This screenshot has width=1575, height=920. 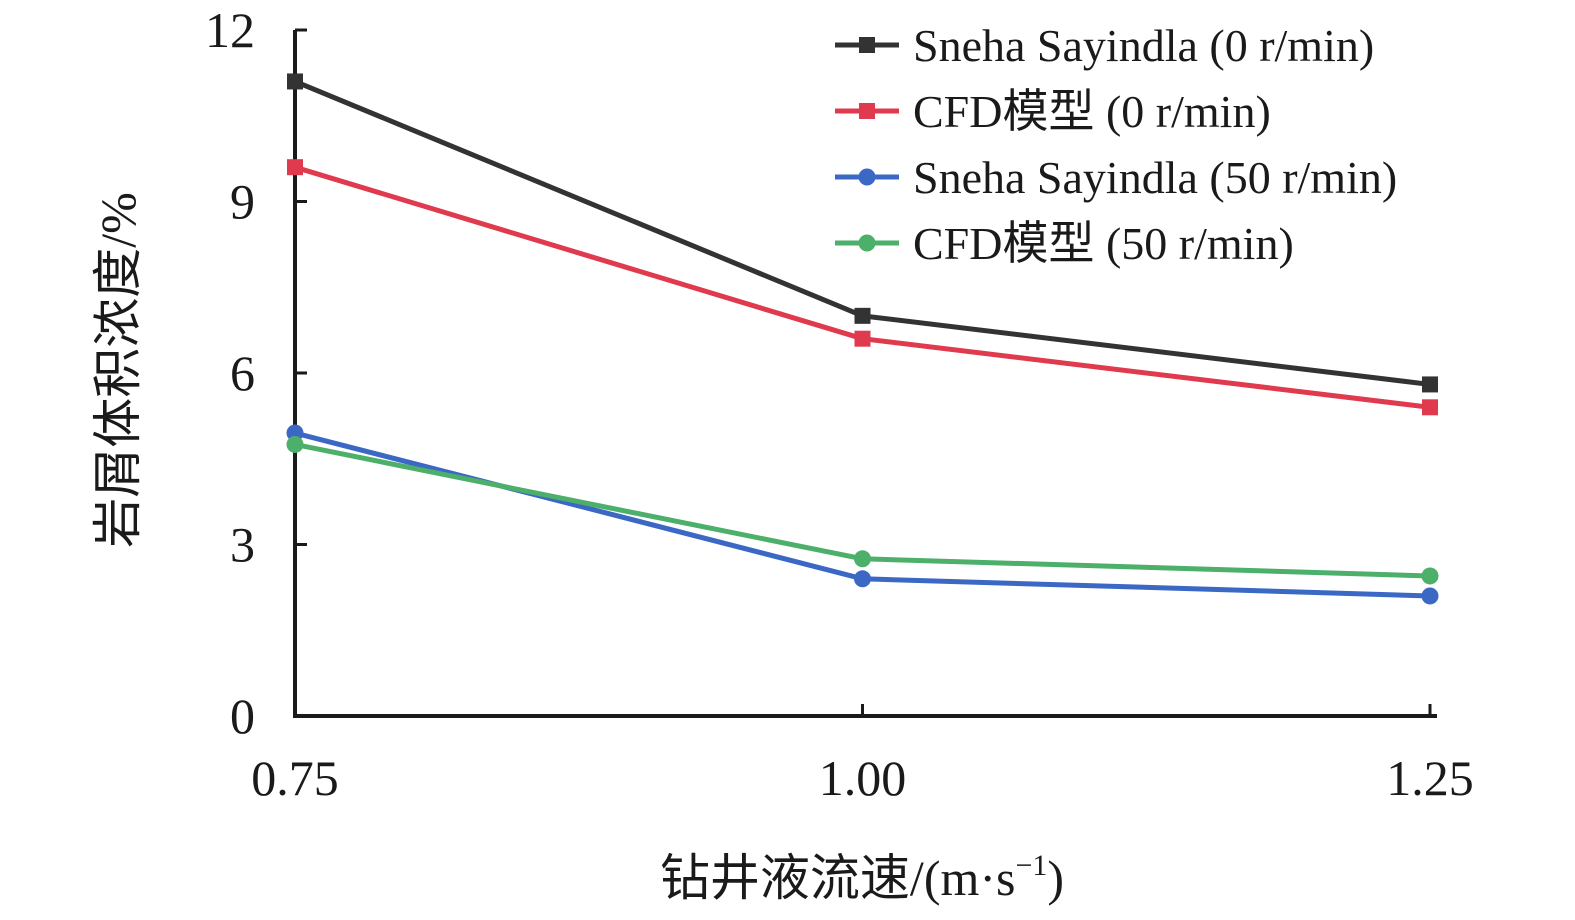 I want to click on legend-item: Sneha Sayindla (50 r/min), so click(x=1116, y=177).